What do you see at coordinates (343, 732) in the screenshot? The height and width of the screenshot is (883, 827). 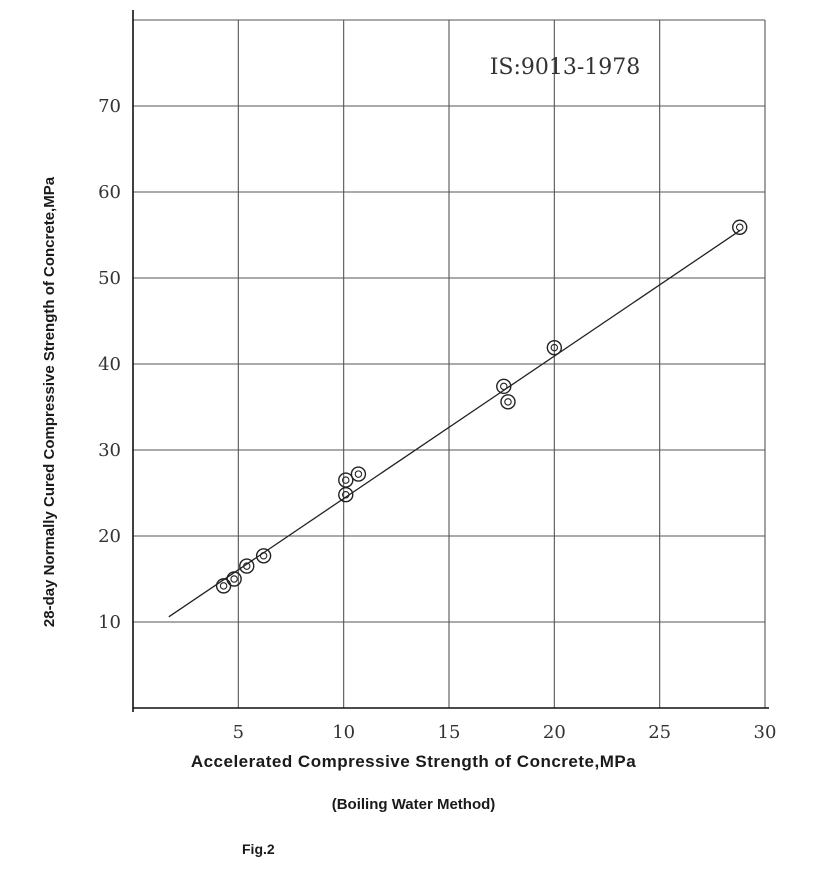 I see `x-tick-label: 10` at bounding box center [343, 732].